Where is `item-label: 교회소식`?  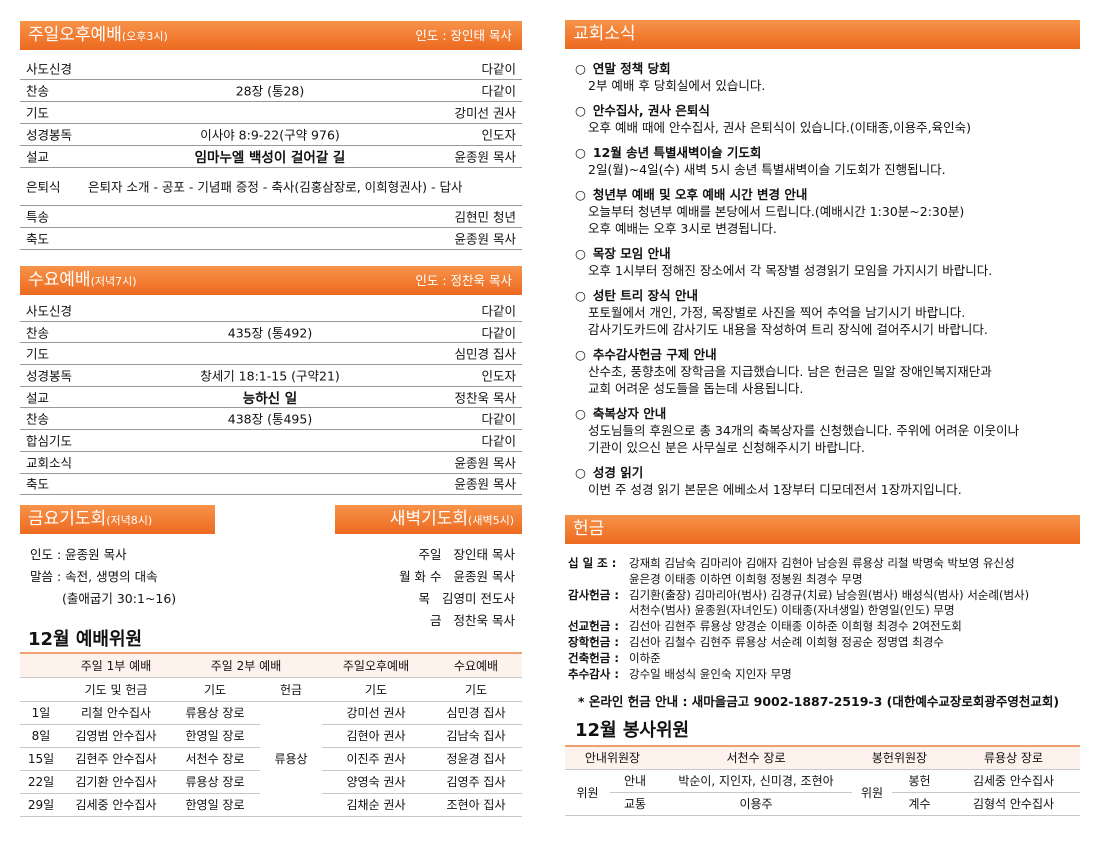
item-label: 교회소식 is located at coordinates (49, 463).